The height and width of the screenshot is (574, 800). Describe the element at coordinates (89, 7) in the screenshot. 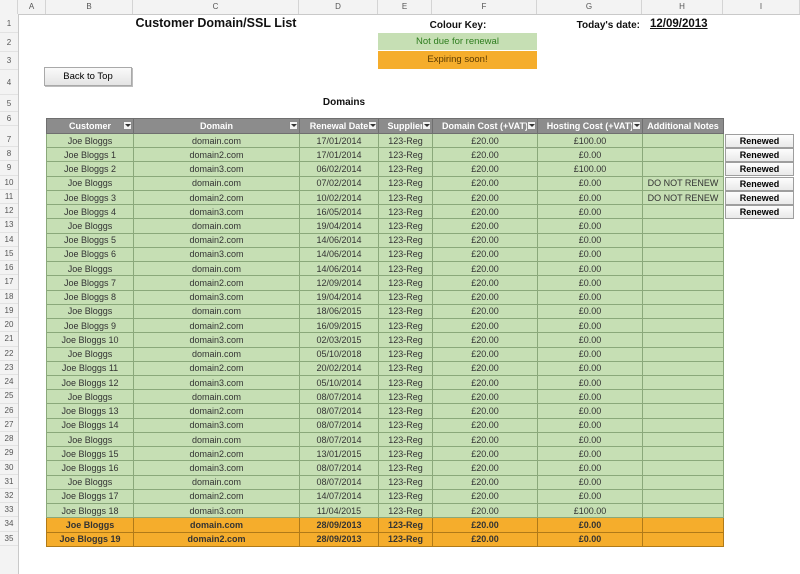

I see `column-header: B` at that location.